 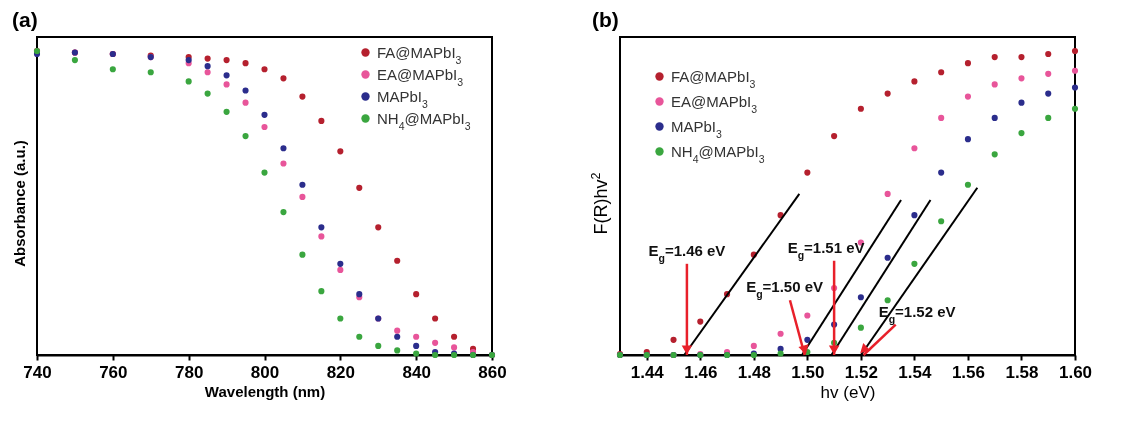 What do you see at coordinates (492, 372) in the screenshot?
I see `x-tick-label: 860` at bounding box center [492, 372].